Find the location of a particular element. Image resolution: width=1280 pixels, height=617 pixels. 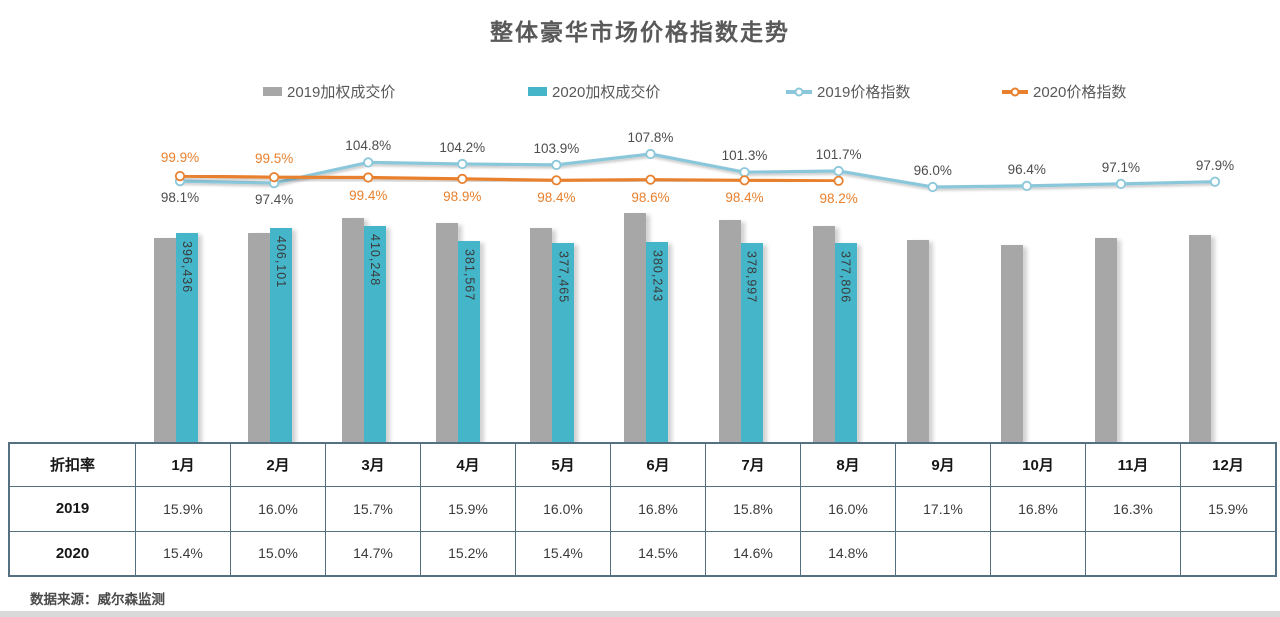

index-line-2020 is located at coordinates (509, 178).